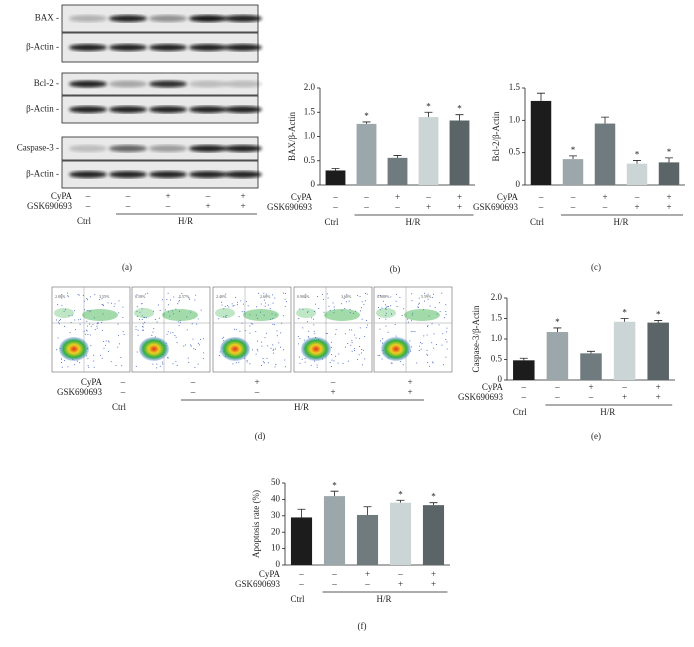  Describe the element at coordinates (276, 531) in the screenshot. I see `y-tick-label: 20` at that location.